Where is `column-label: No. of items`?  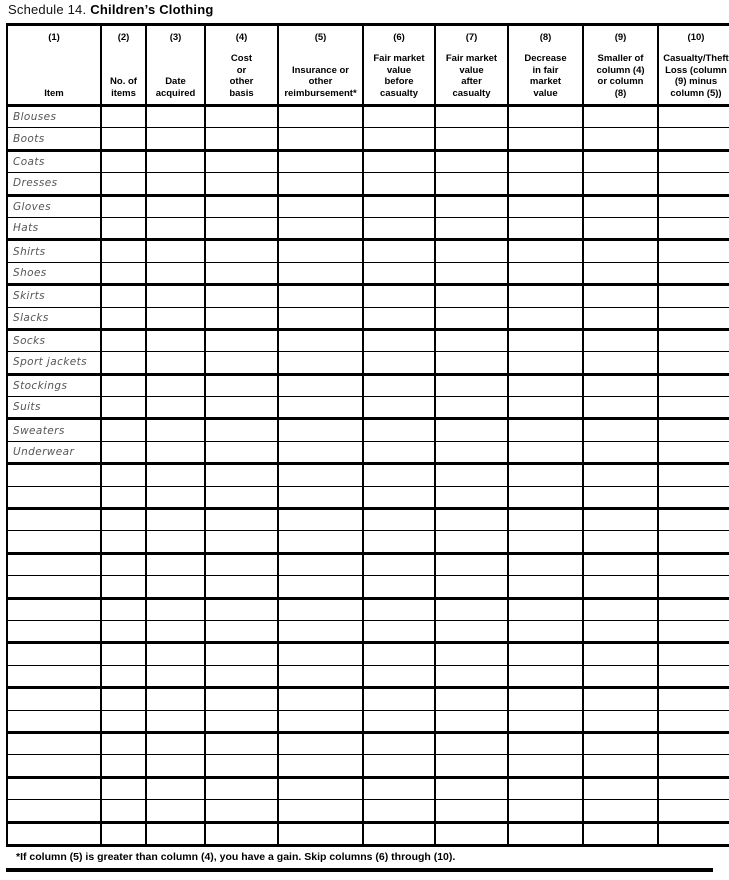
column-label: No. of items is located at coordinates (123, 87).